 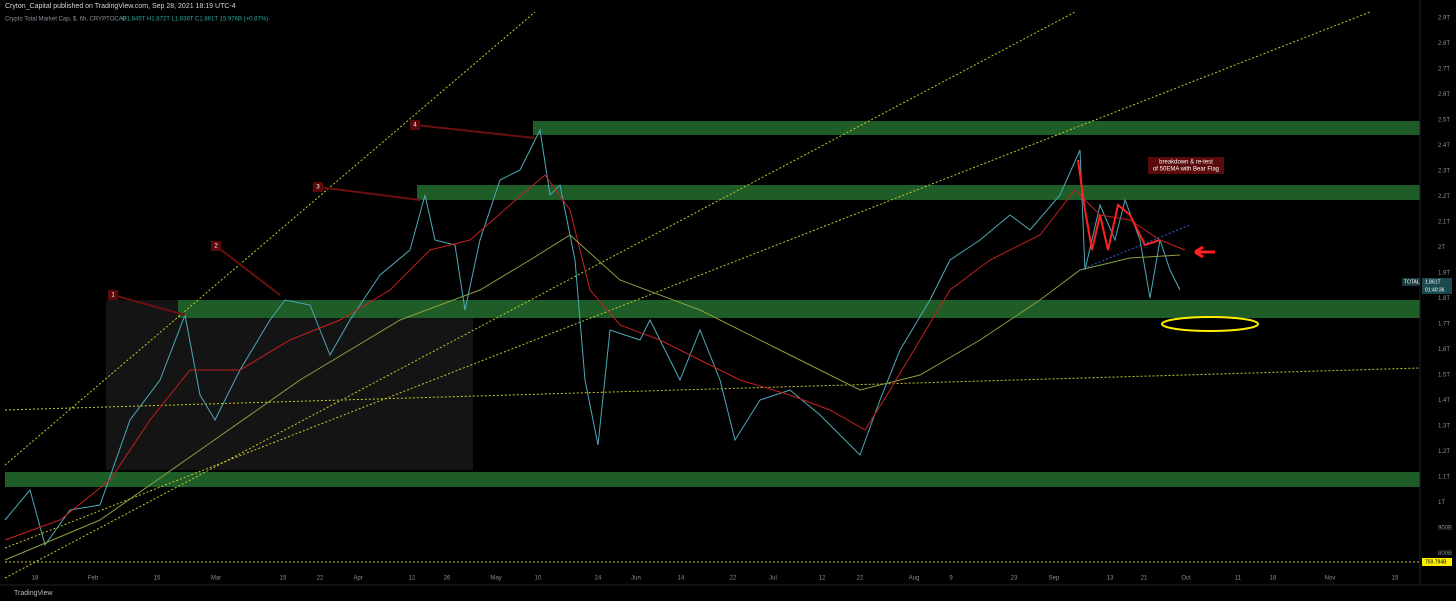 I want to click on y-tick-label: 1T, so click(x=1441, y=503).